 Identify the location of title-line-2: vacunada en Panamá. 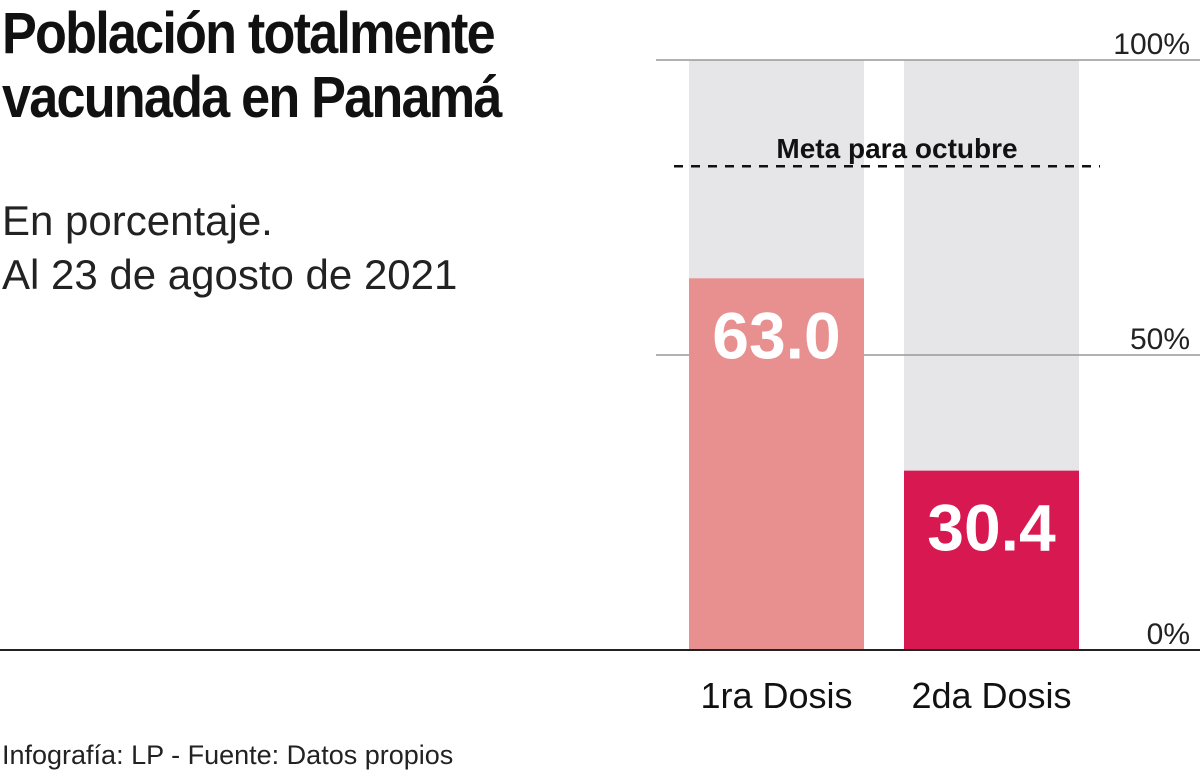
(252, 97).